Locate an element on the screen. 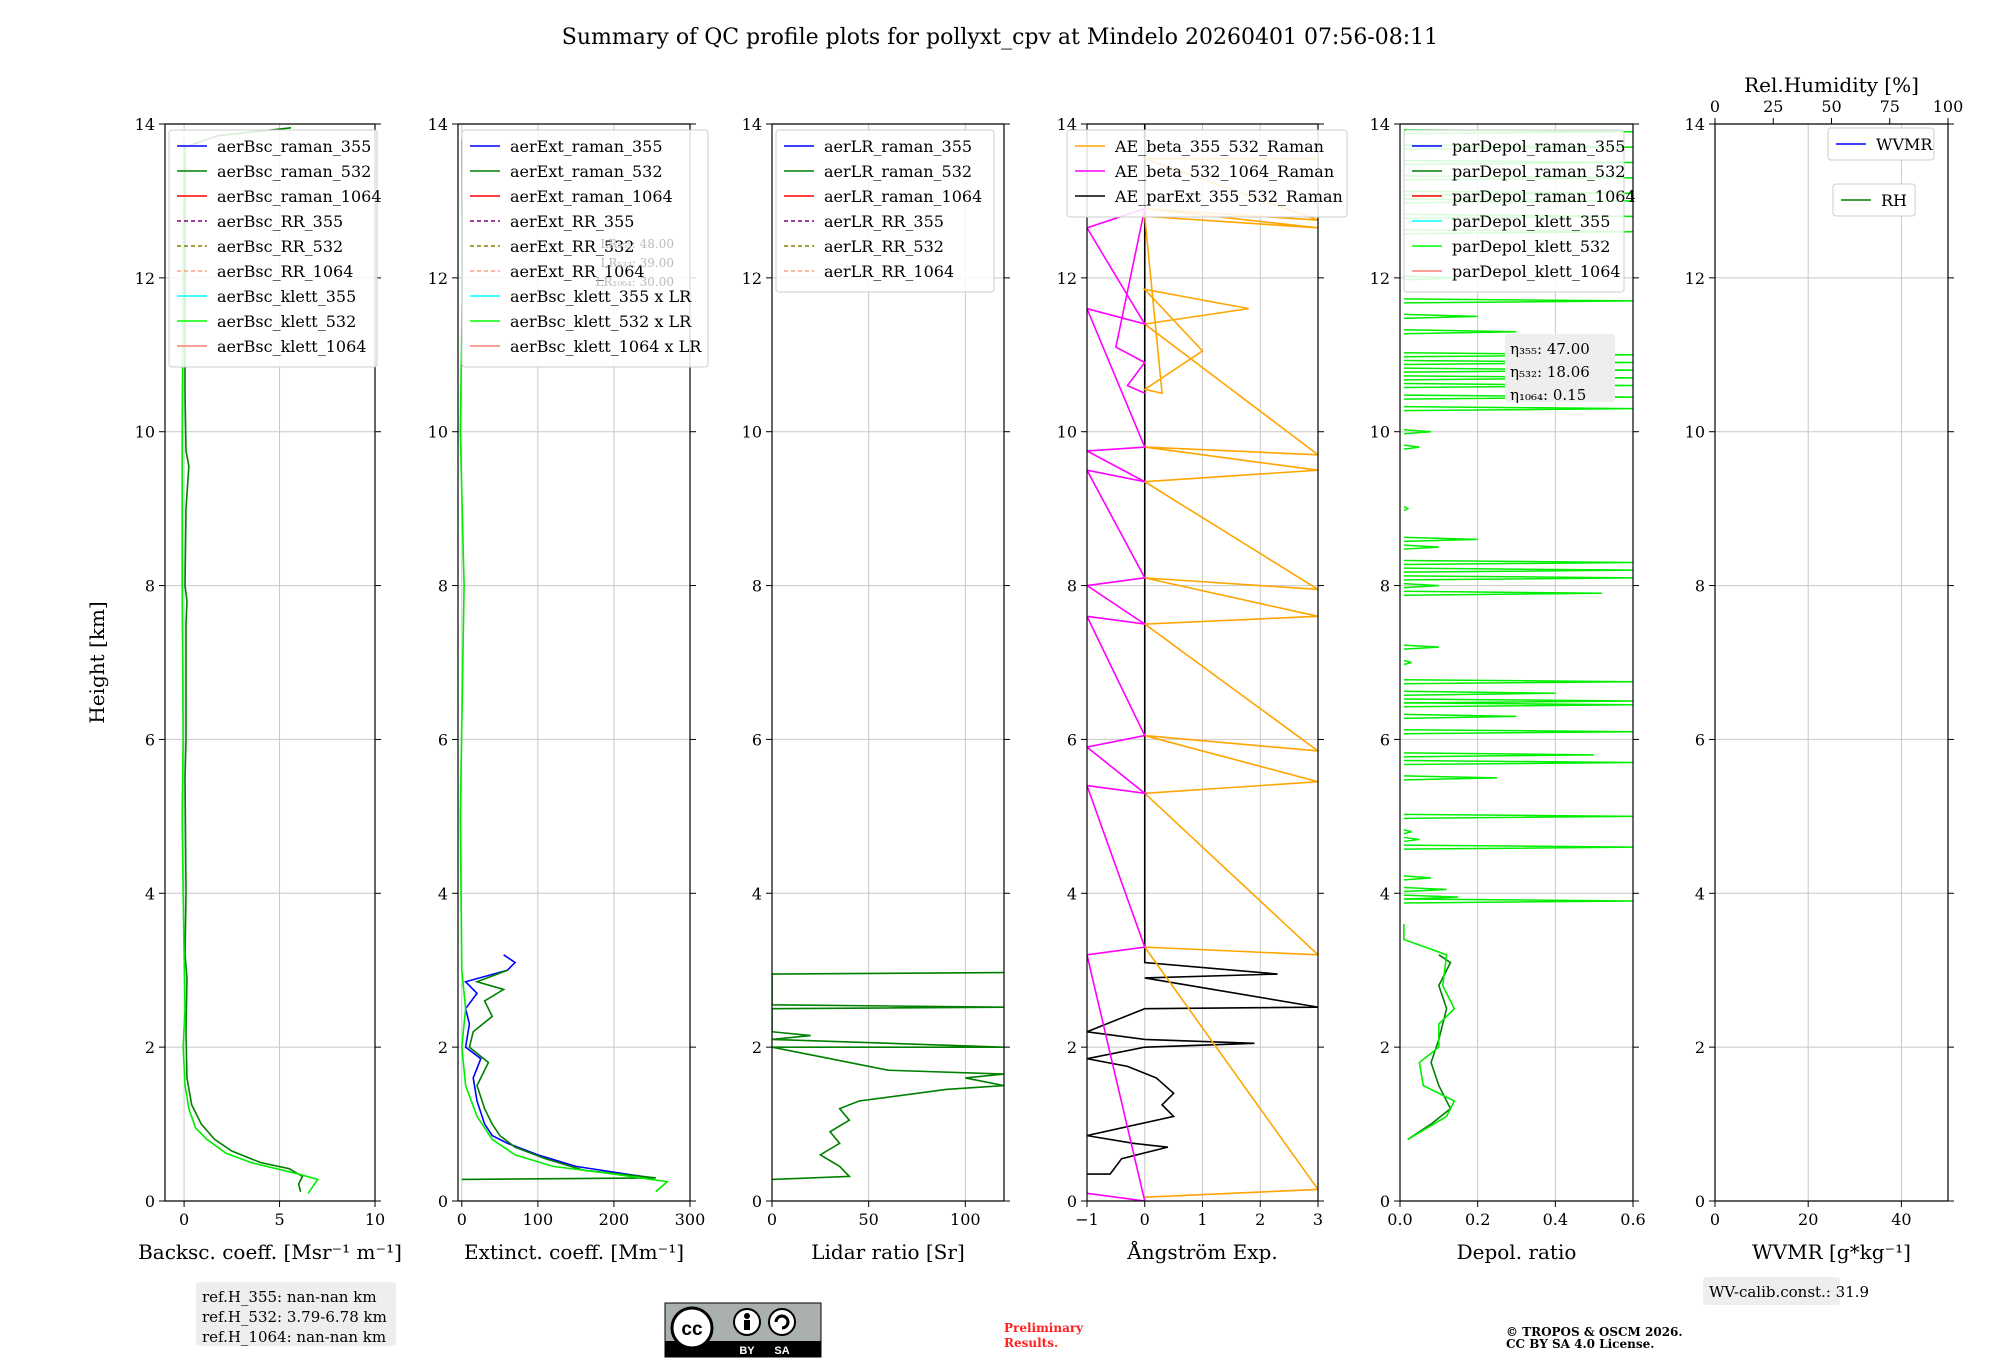 The width and height of the screenshot is (2000, 1360). sa-label: SA is located at coordinates (781, 1351).